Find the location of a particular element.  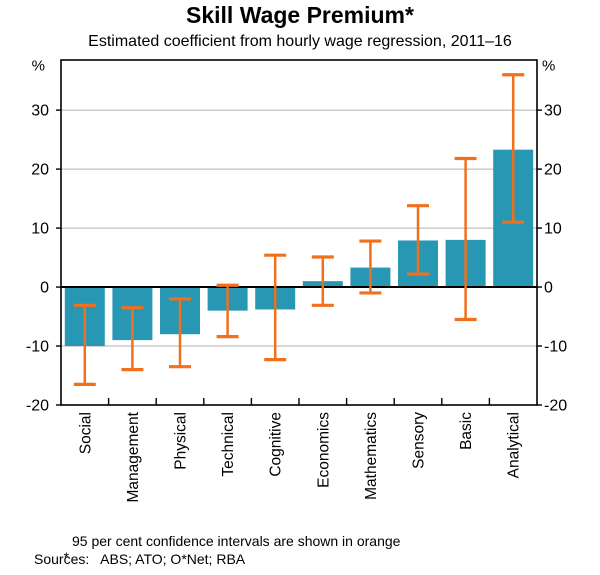

category-label-sensory: Sensory is located at coordinates (419, 440).